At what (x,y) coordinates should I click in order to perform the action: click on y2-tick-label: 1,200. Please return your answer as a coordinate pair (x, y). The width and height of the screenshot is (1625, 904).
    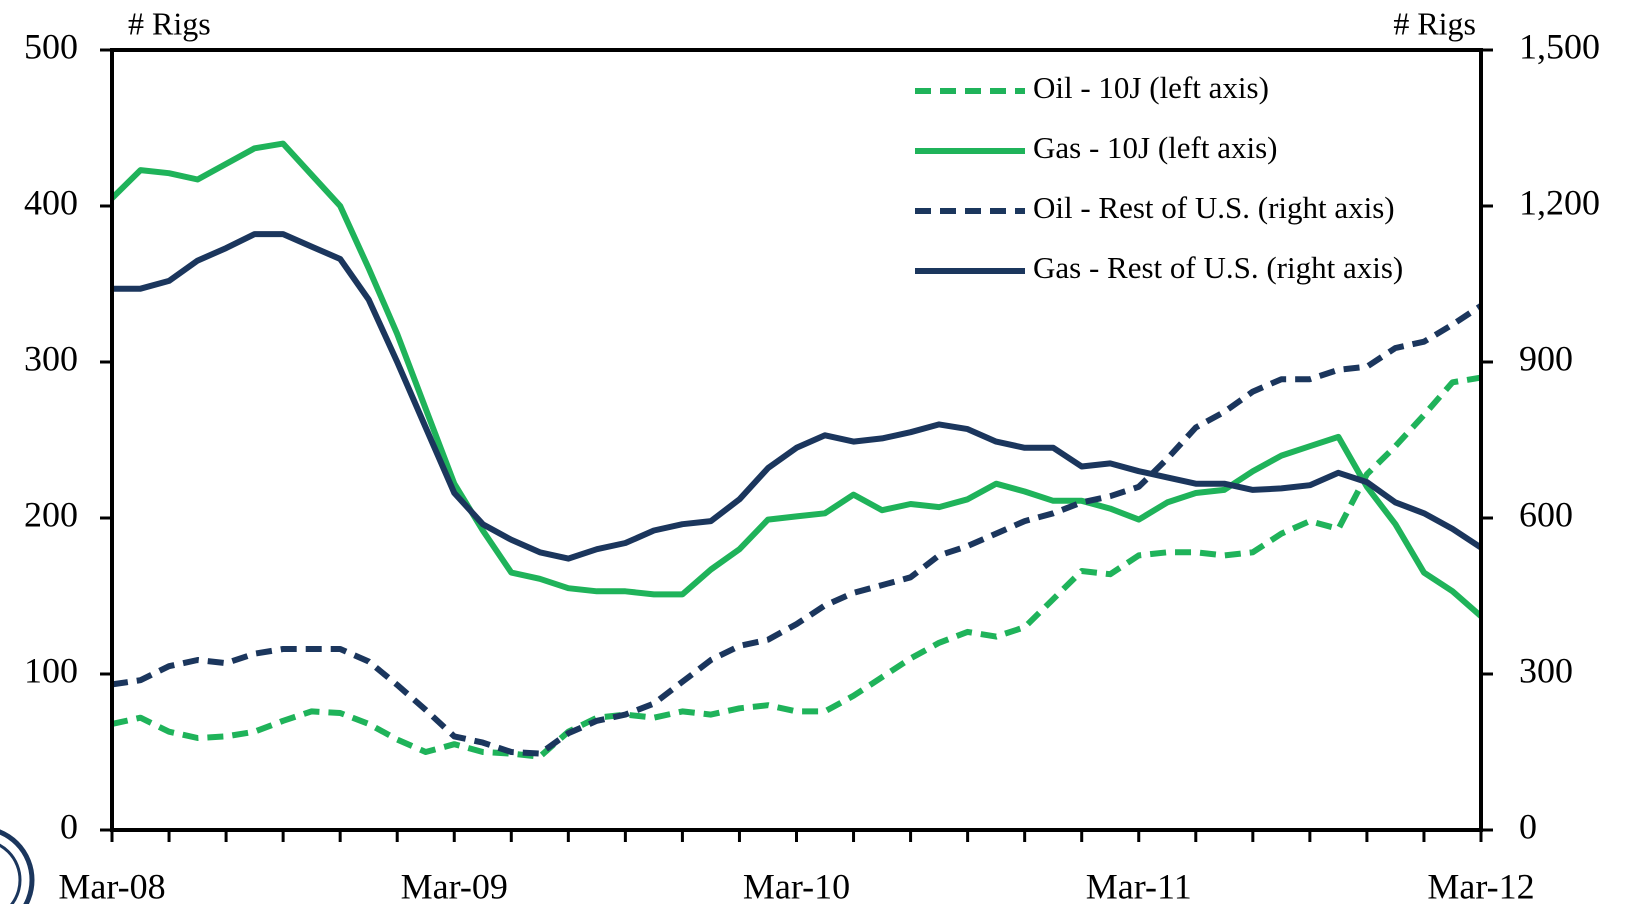
    Looking at the image, I should click on (1559, 202).